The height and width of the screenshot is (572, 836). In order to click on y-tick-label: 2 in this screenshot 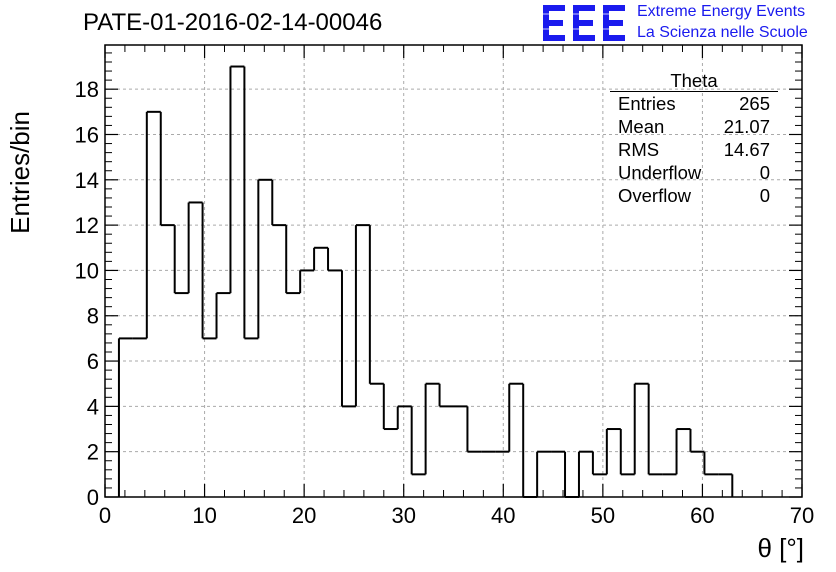, I will do `click(93, 452)`.